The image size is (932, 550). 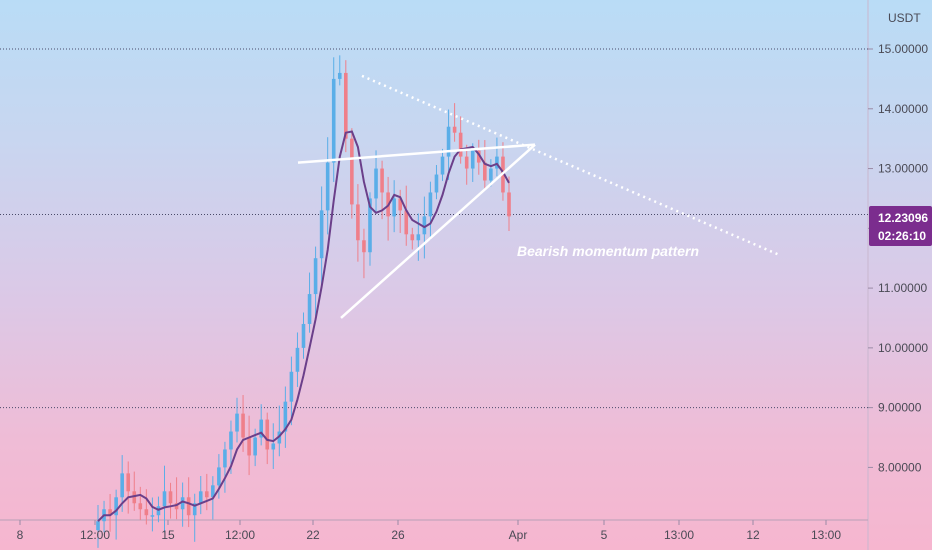 What do you see at coordinates (20, 535) in the screenshot?
I see `time-tick-label: 8` at bounding box center [20, 535].